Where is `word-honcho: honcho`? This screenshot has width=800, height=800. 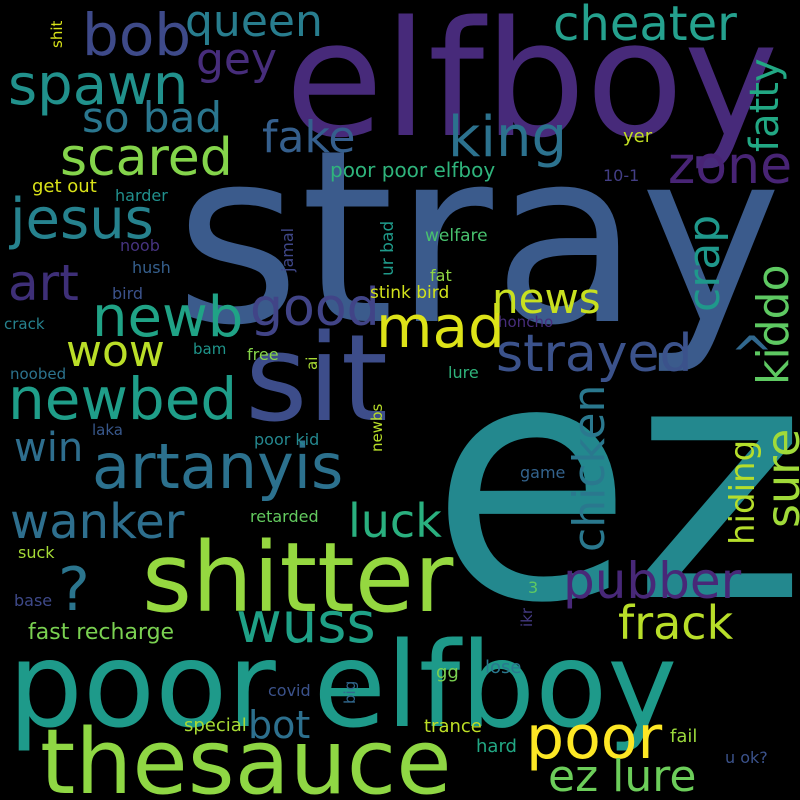 word-honcho: honcho is located at coordinates (526, 322).